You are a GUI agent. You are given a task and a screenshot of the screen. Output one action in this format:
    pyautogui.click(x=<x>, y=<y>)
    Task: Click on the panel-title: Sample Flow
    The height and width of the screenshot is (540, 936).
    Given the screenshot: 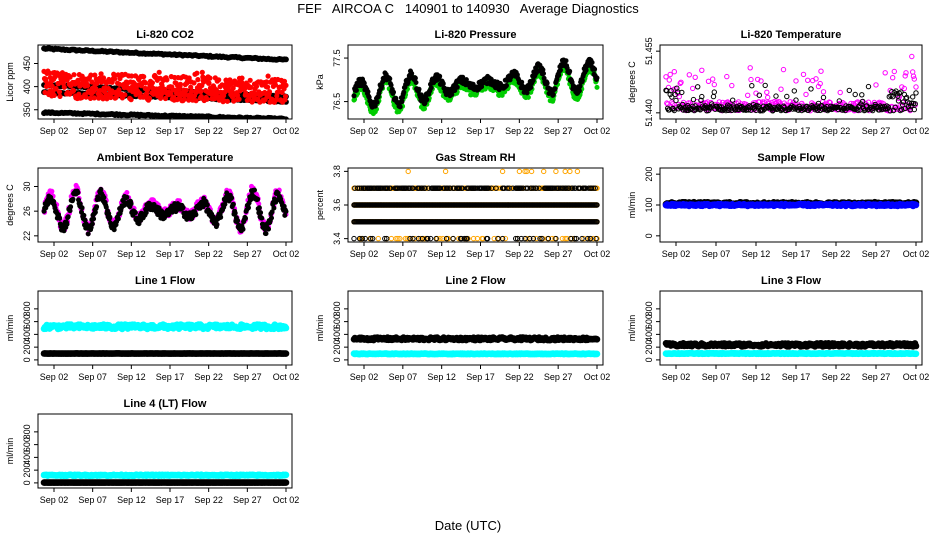 What is the action you would take?
    pyautogui.click(x=791, y=158)
    